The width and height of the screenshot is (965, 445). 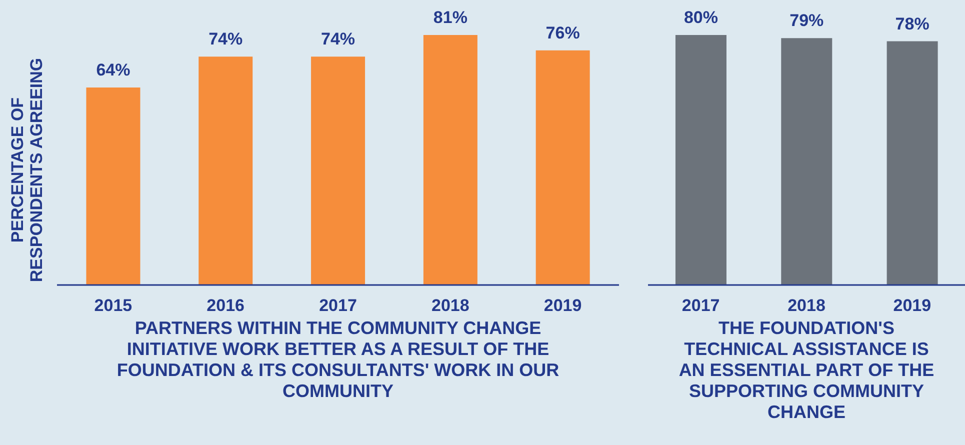 I want to click on data-label: 80%, so click(x=701, y=17).